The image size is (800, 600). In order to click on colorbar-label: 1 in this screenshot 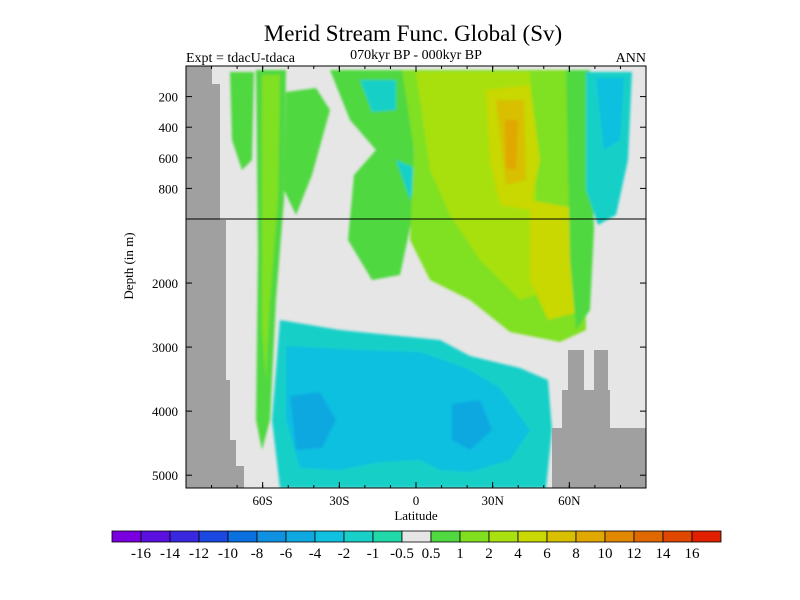, I will do `click(460, 554)`.